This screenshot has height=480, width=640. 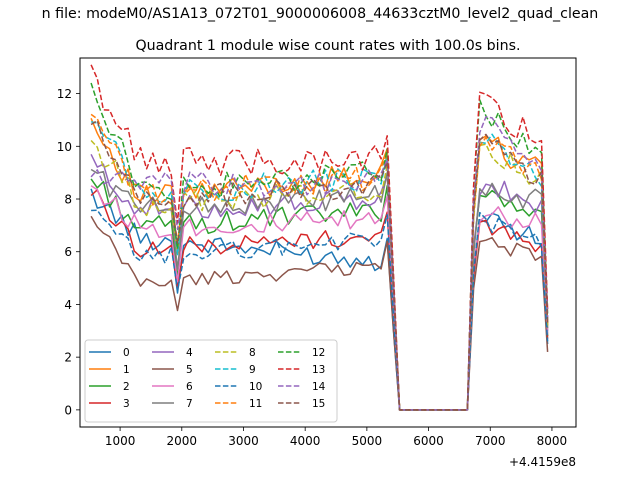 I want to click on legend-label-13: 13, so click(x=318, y=370).